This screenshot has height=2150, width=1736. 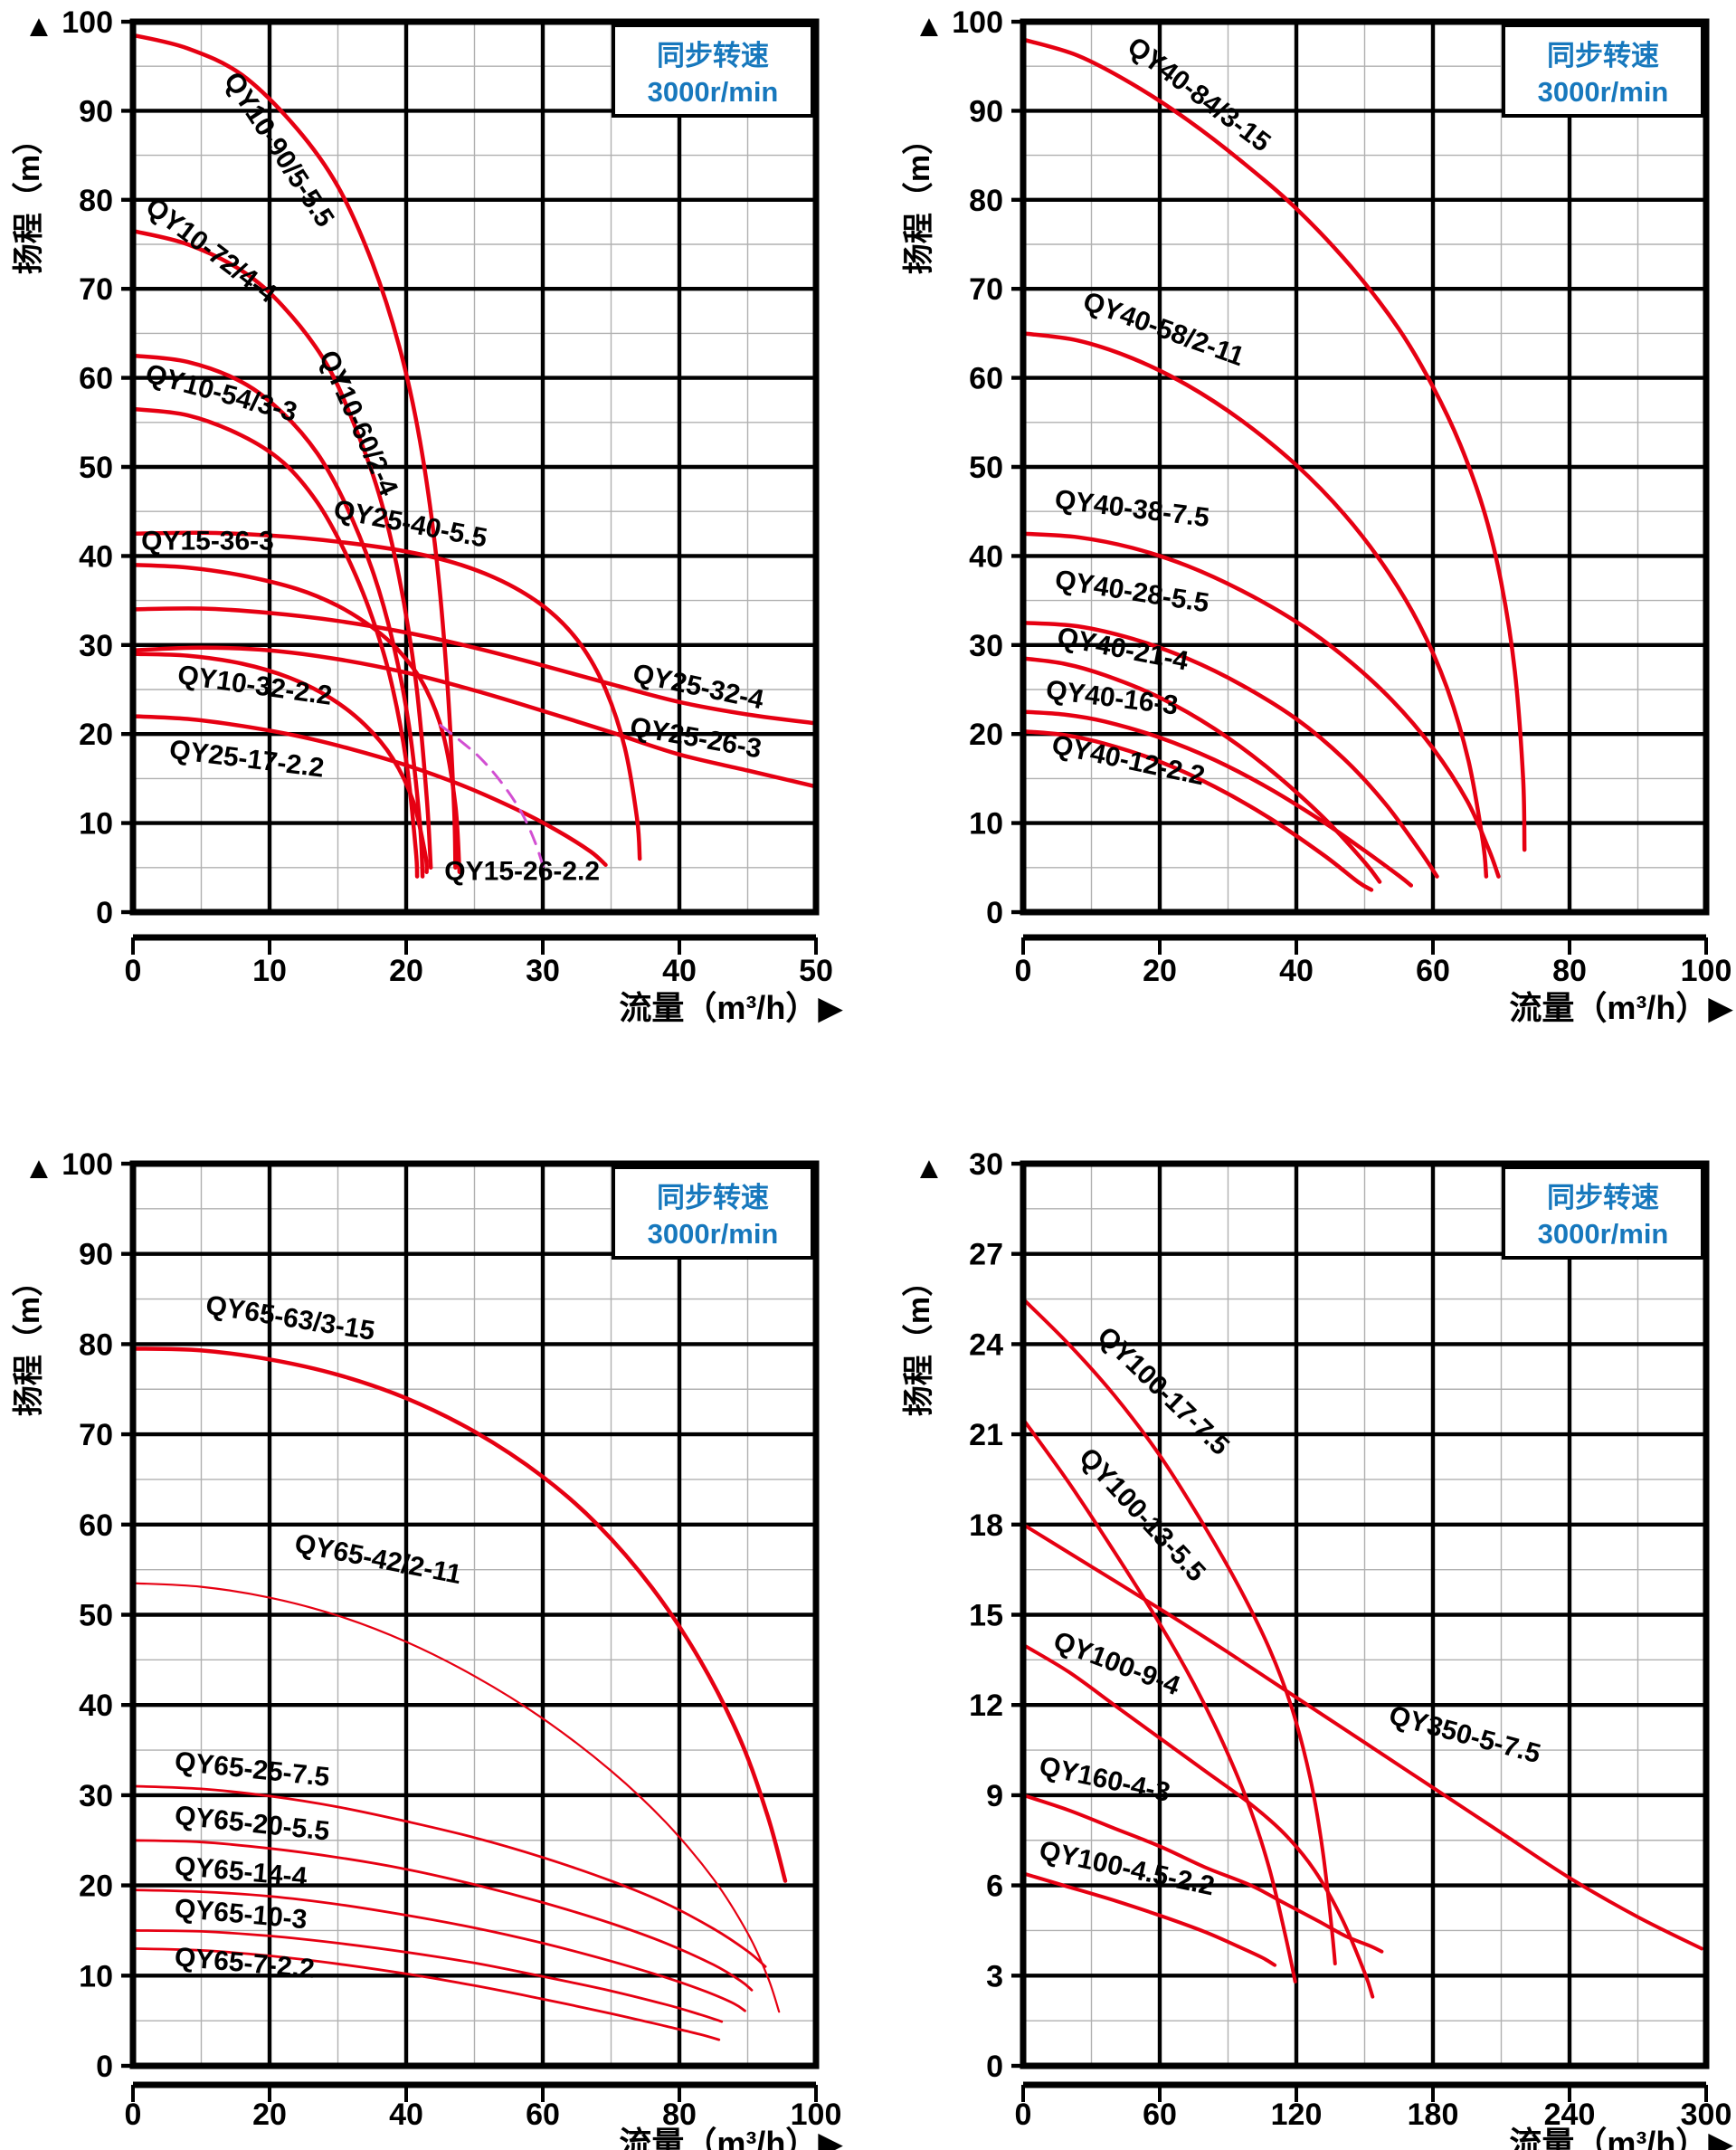 I want to click on curve-label-QY100-13-5.5: QY100-13-5.5, so click(x=1142, y=1514).